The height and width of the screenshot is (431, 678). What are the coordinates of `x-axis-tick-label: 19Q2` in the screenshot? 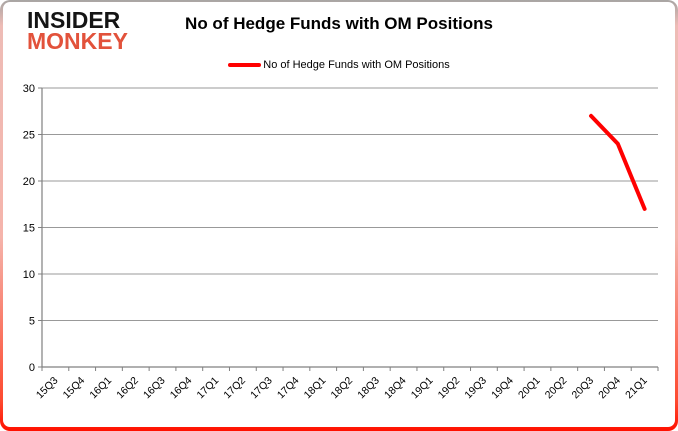 It's located at (449, 388).